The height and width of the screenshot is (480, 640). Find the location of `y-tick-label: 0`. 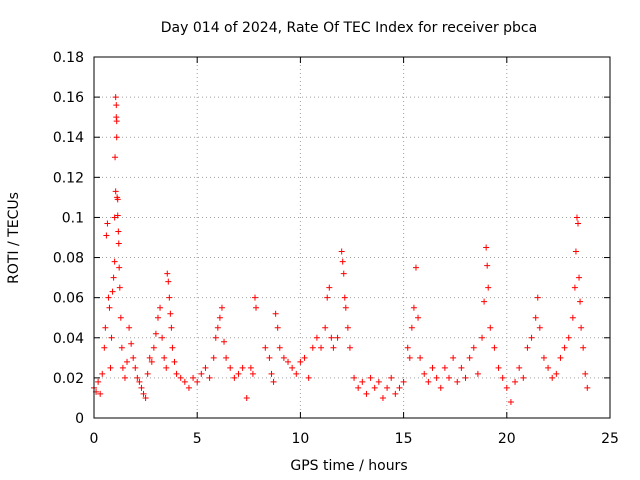

y-tick-label: 0 is located at coordinates (79, 419).